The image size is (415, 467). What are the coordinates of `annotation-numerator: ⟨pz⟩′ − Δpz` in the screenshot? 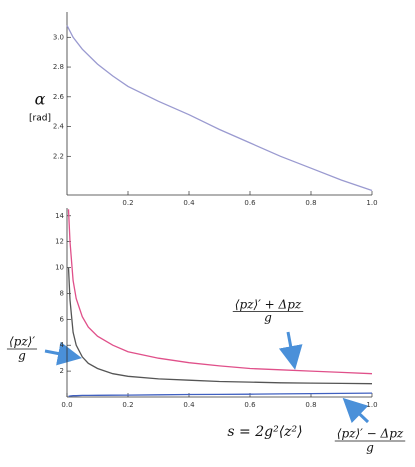 It's located at (370, 434).